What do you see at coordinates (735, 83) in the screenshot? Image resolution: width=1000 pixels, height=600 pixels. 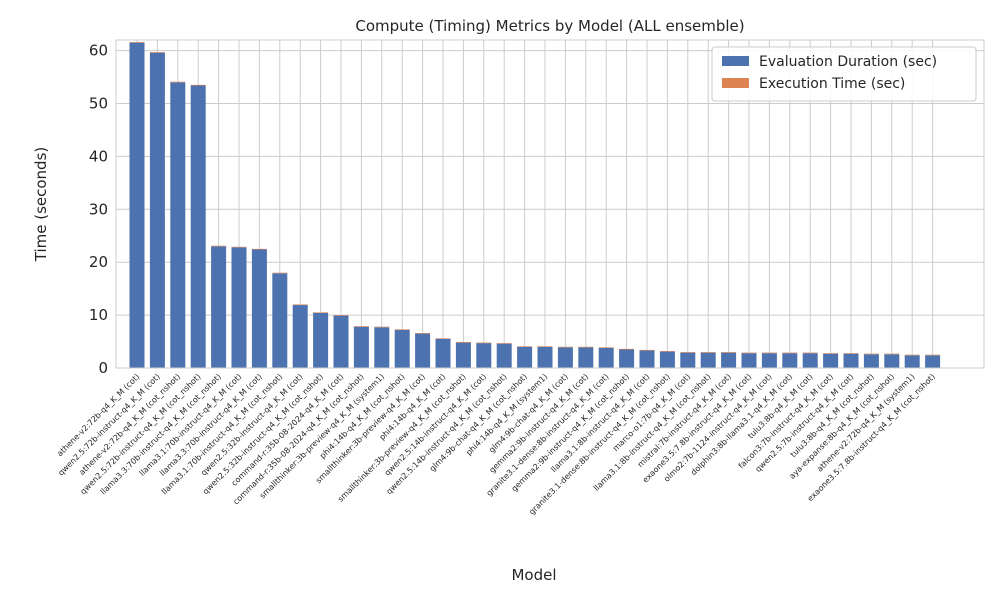 I see `legend-swatch-execution-time` at bounding box center [735, 83].